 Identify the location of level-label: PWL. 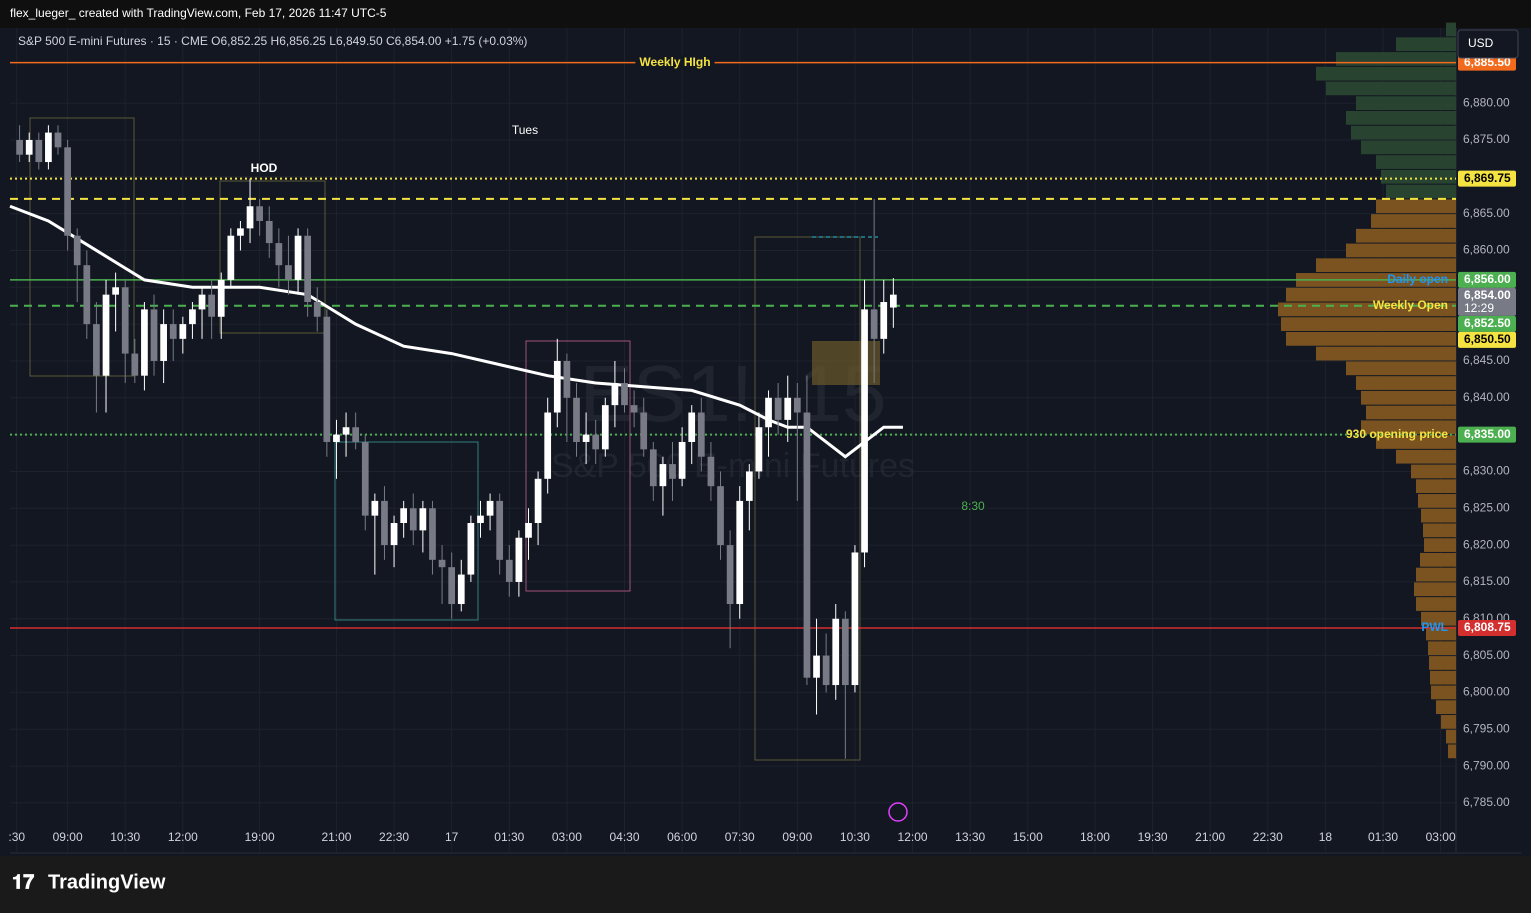
(1434, 627).